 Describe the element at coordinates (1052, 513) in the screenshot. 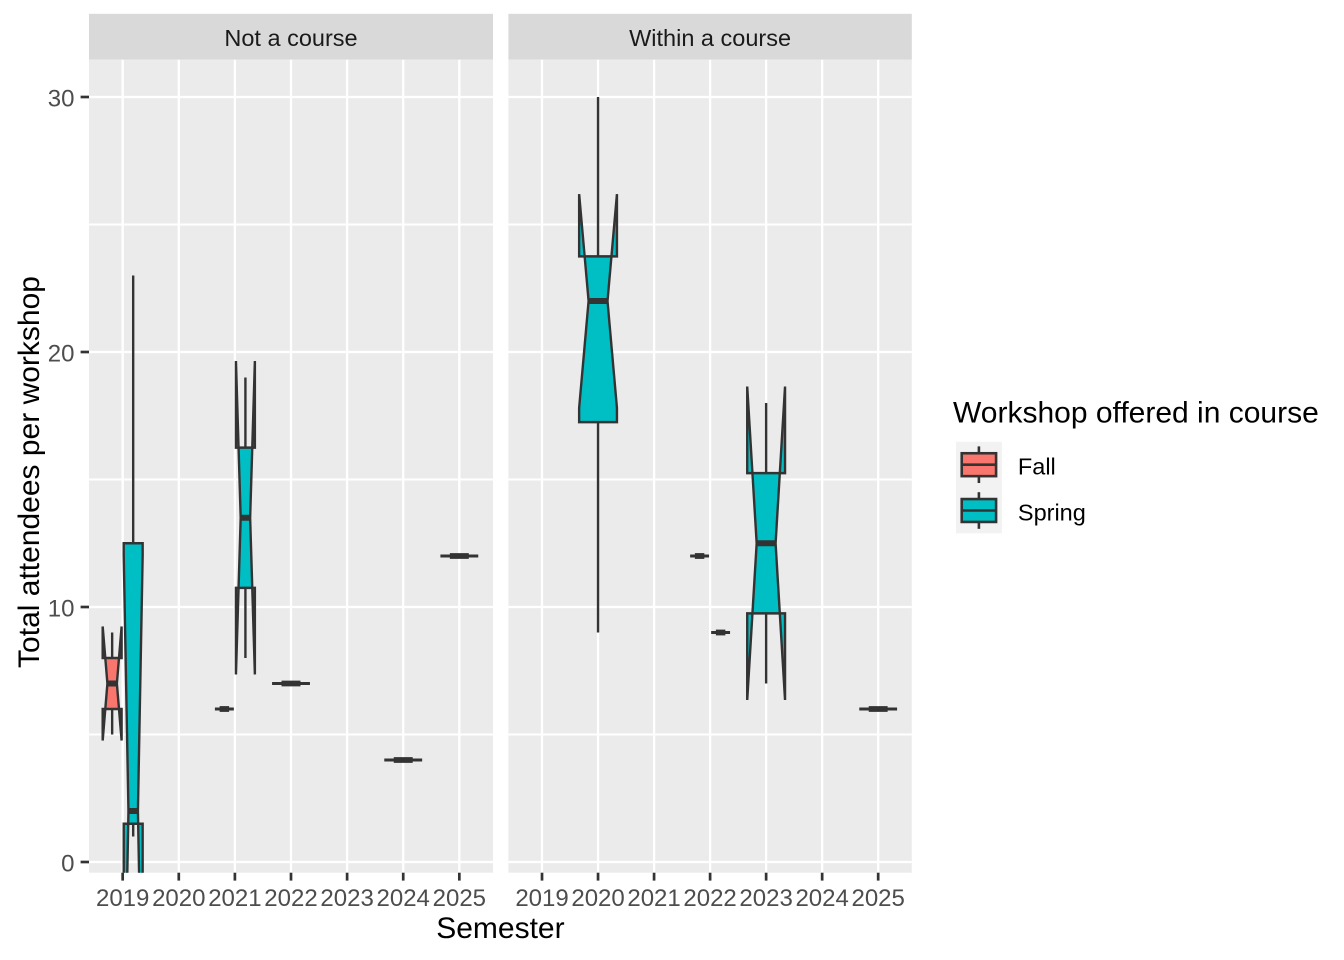

I see `svg-text: Spring` at that location.